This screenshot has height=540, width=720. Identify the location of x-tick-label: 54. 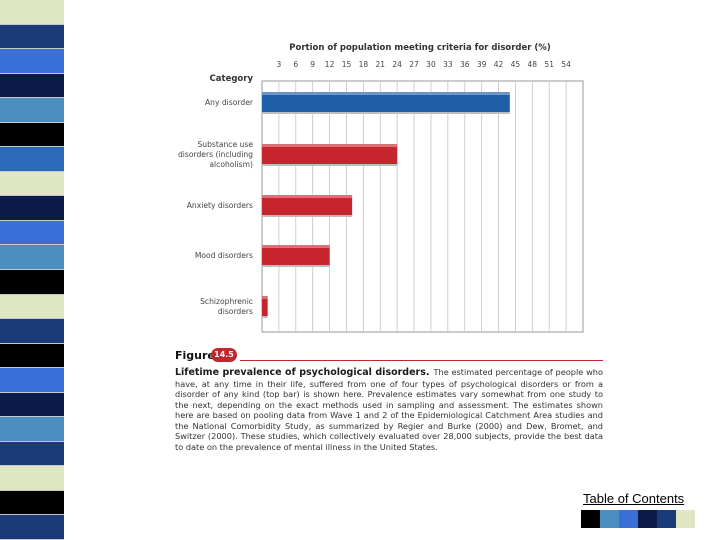
(566, 64).